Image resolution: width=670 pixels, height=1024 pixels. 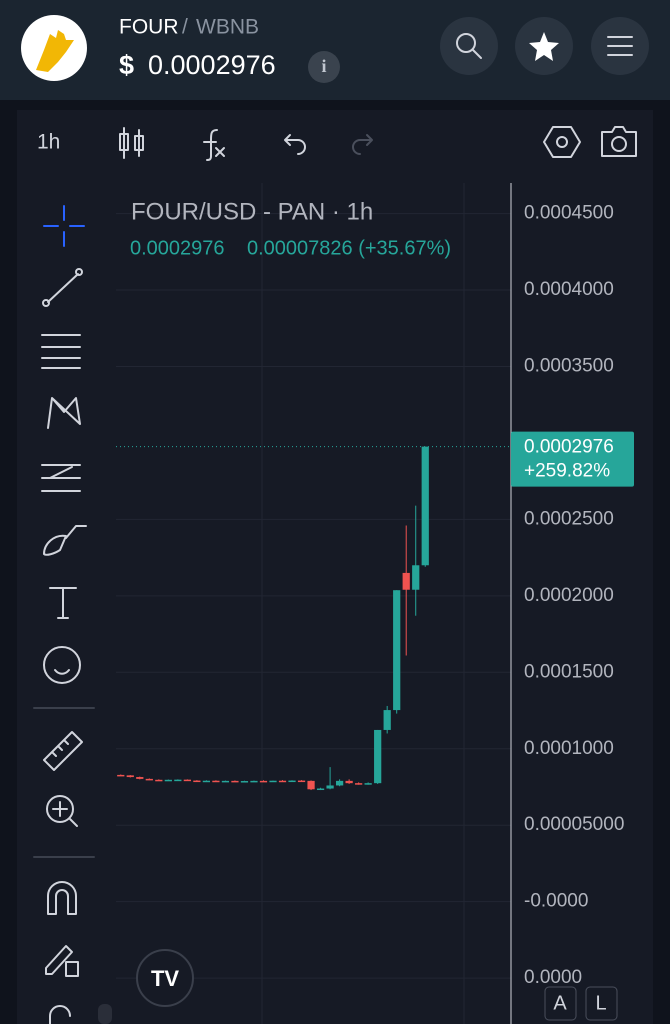 I want to click on log-scale-button, so click(x=601, y=1003).